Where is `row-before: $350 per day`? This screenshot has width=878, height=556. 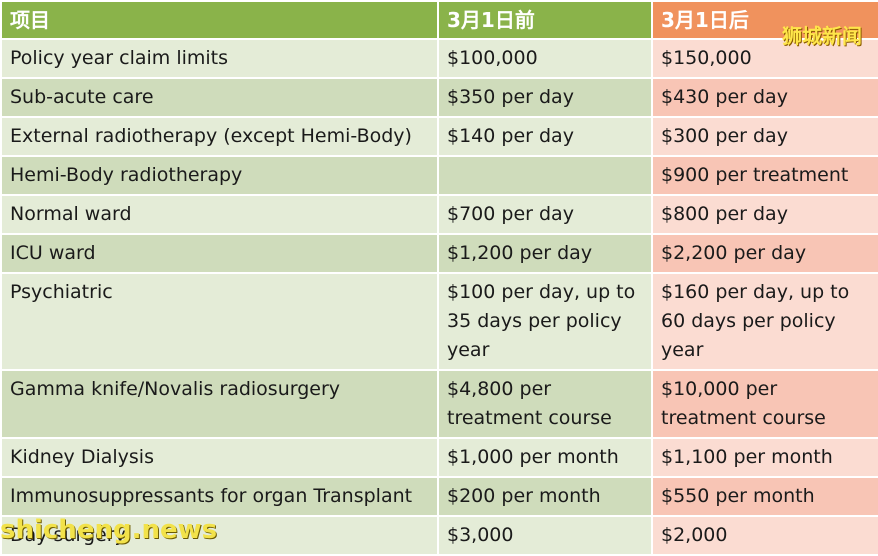
row-before: $350 per day is located at coordinates (545, 97).